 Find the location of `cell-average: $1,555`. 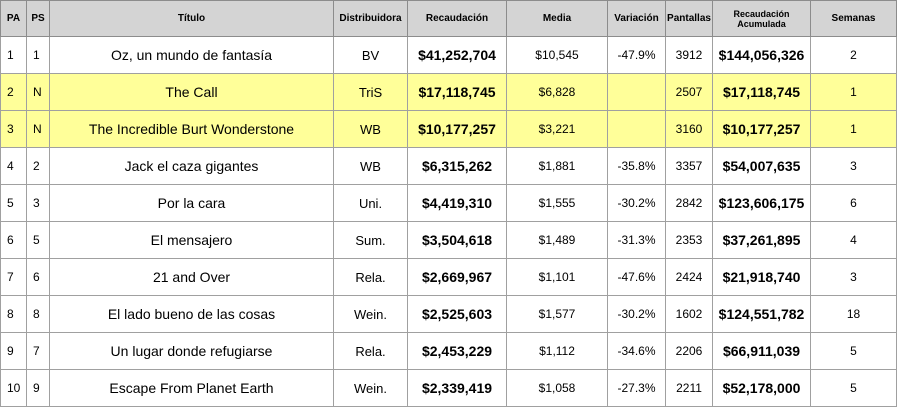

cell-average: $1,555 is located at coordinates (557, 203).